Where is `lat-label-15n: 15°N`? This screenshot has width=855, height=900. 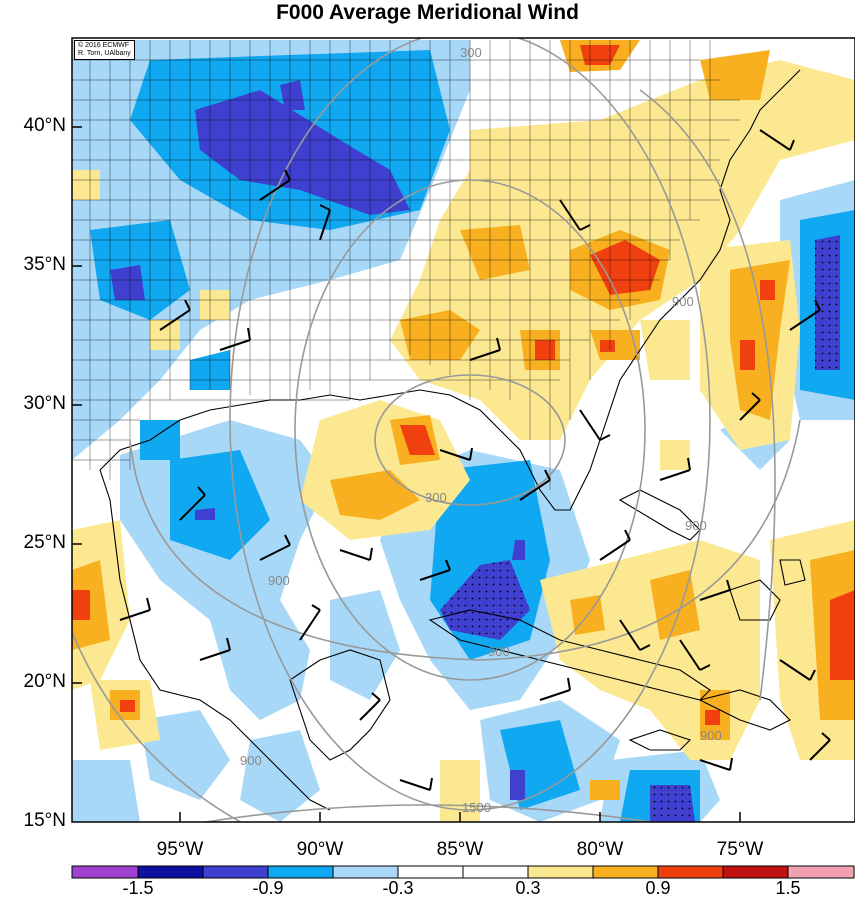
lat-label-15n: 15°N is located at coordinates (44, 820).